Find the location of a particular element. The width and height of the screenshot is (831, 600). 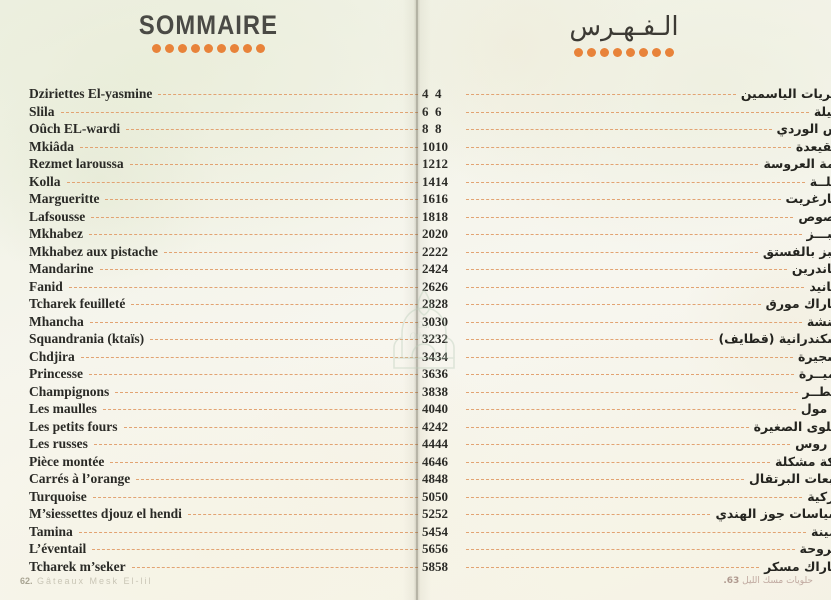

toc-entry-label: Kolla is located at coordinates (45, 181).